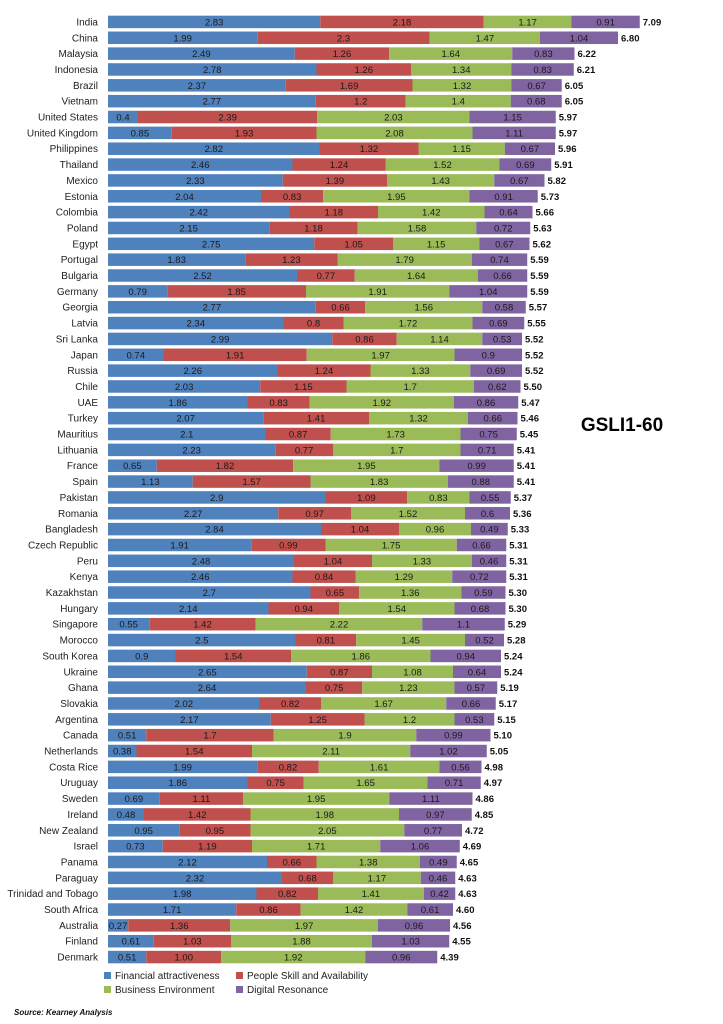 The width and height of the screenshot is (723, 1024). I want to click on segment-label: 1.73, so click(395, 435).